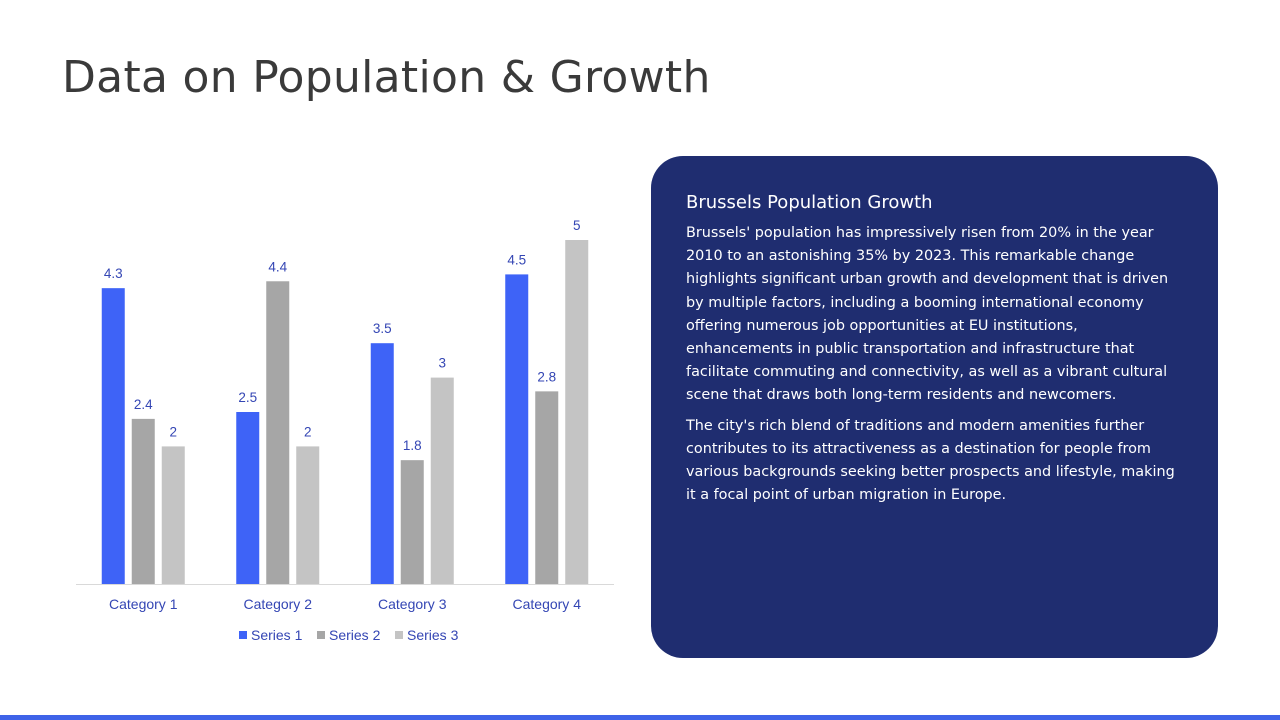 This screenshot has width=1280, height=720. I want to click on legend-label-series-1: Series 1, so click(277, 635).